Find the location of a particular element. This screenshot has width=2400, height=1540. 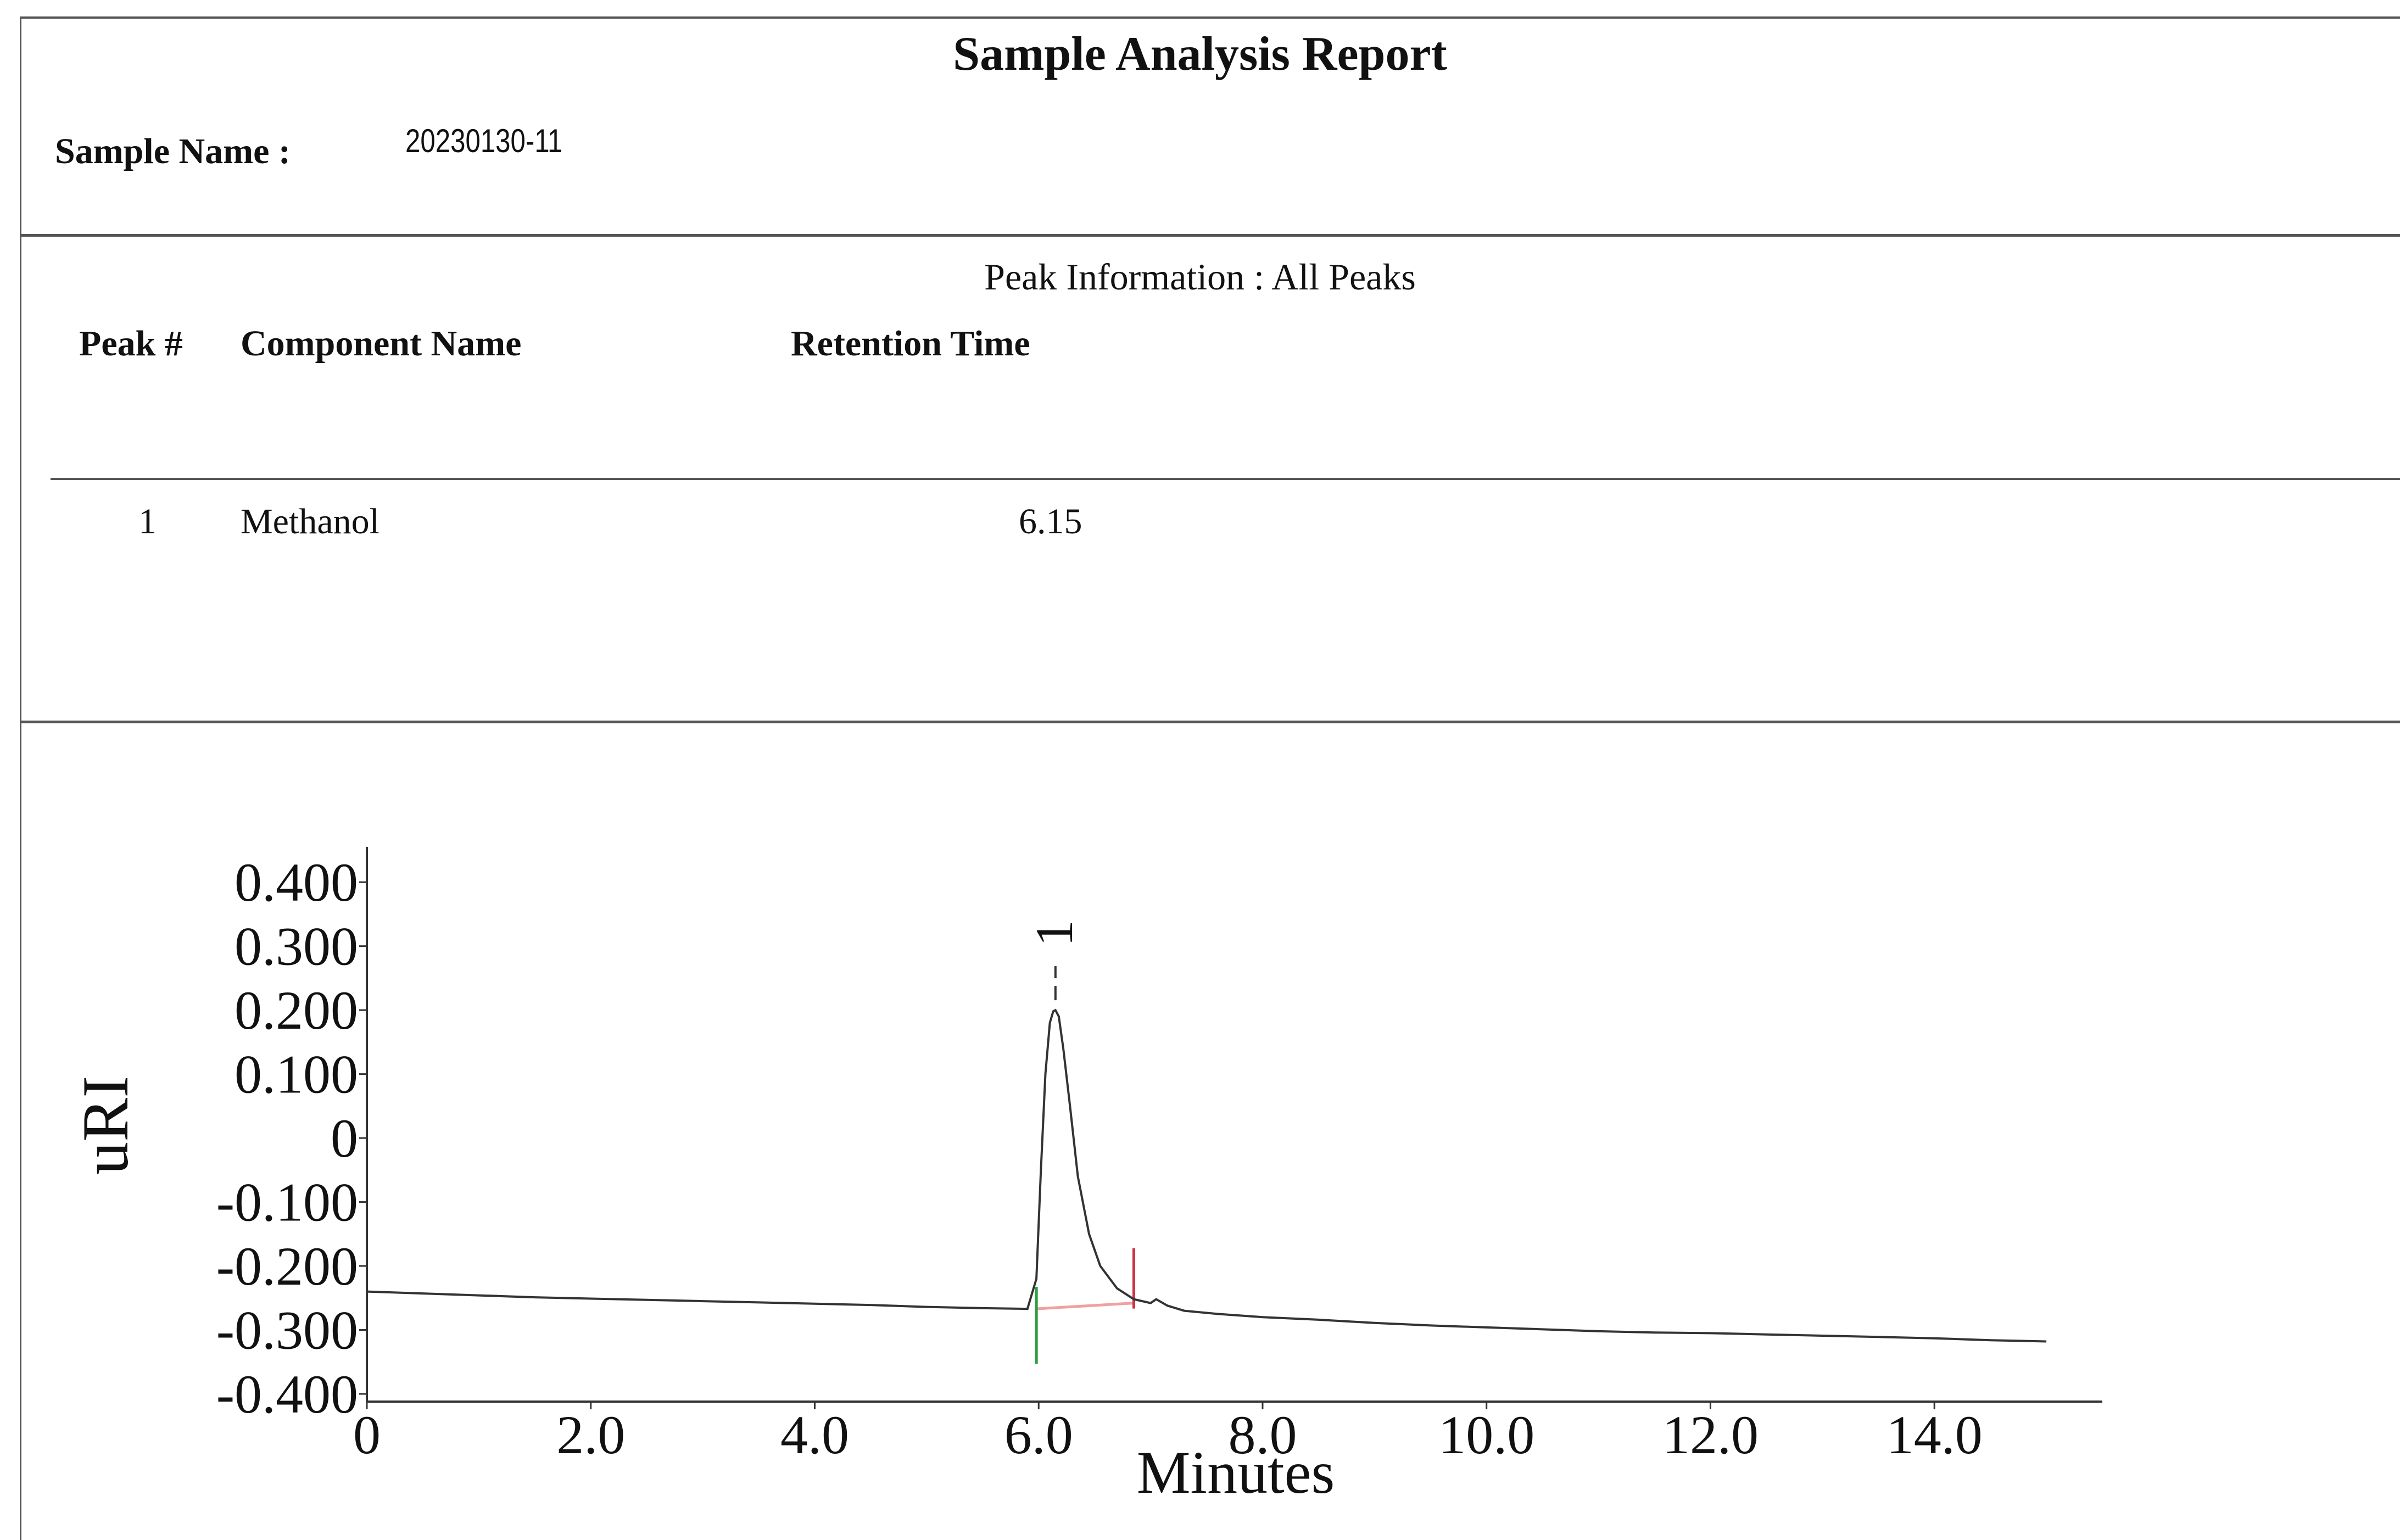

x-tick-label: 2.0 is located at coordinates (590, 1435).